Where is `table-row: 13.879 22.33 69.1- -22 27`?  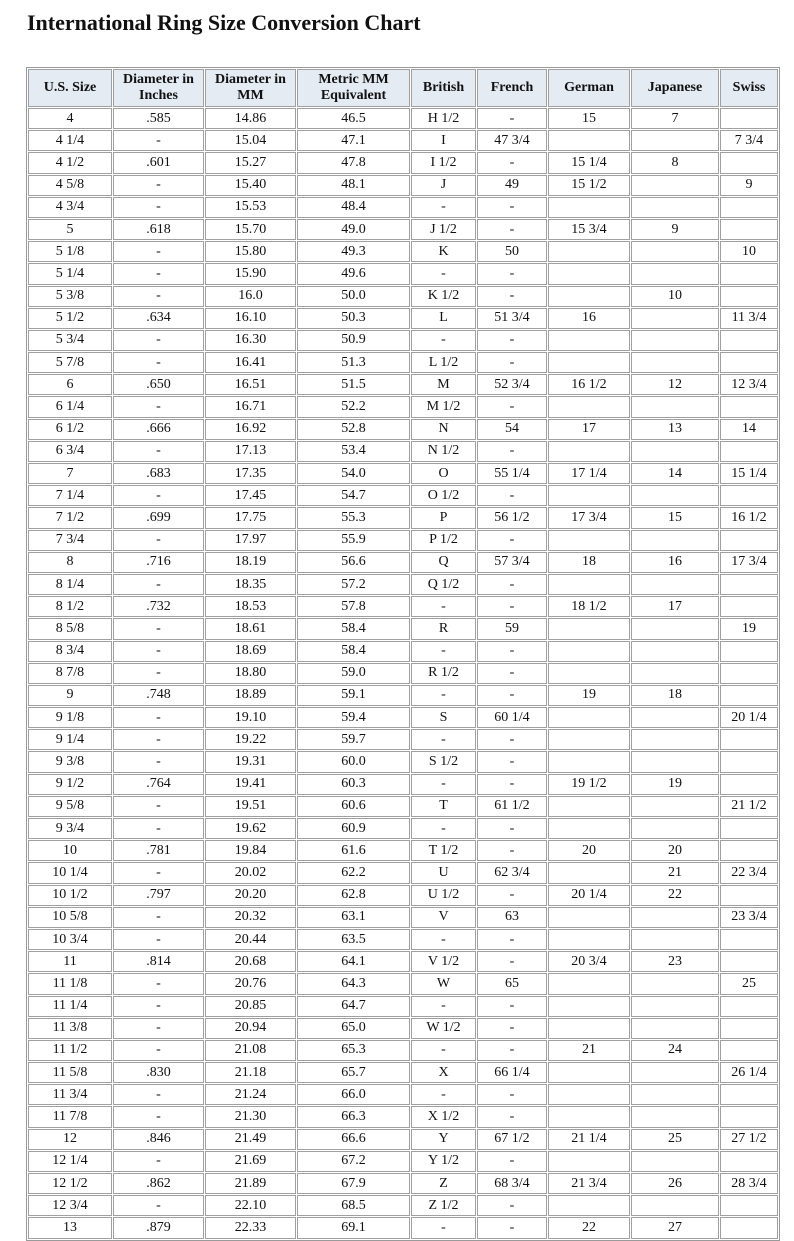
table-row: 13.879 22.33 69.1- -22 27 is located at coordinates (403, 1228).